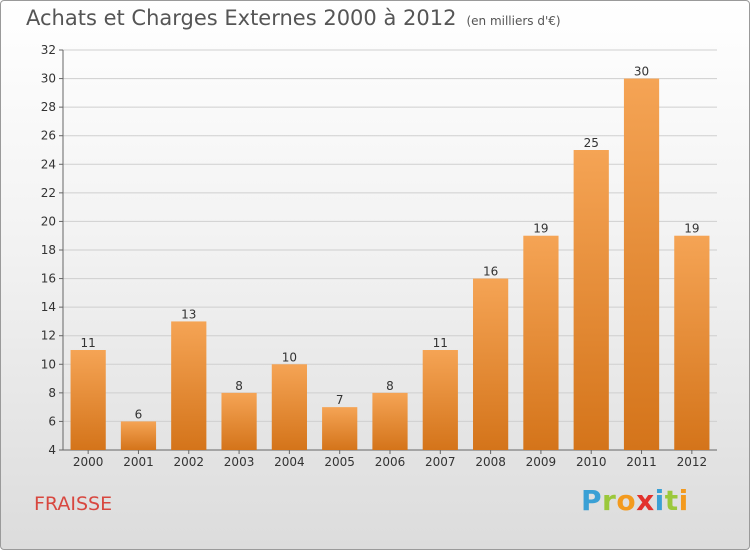 This screenshot has width=750, height=550. I want to click on y-tick-label: 18, so click(48, 250).